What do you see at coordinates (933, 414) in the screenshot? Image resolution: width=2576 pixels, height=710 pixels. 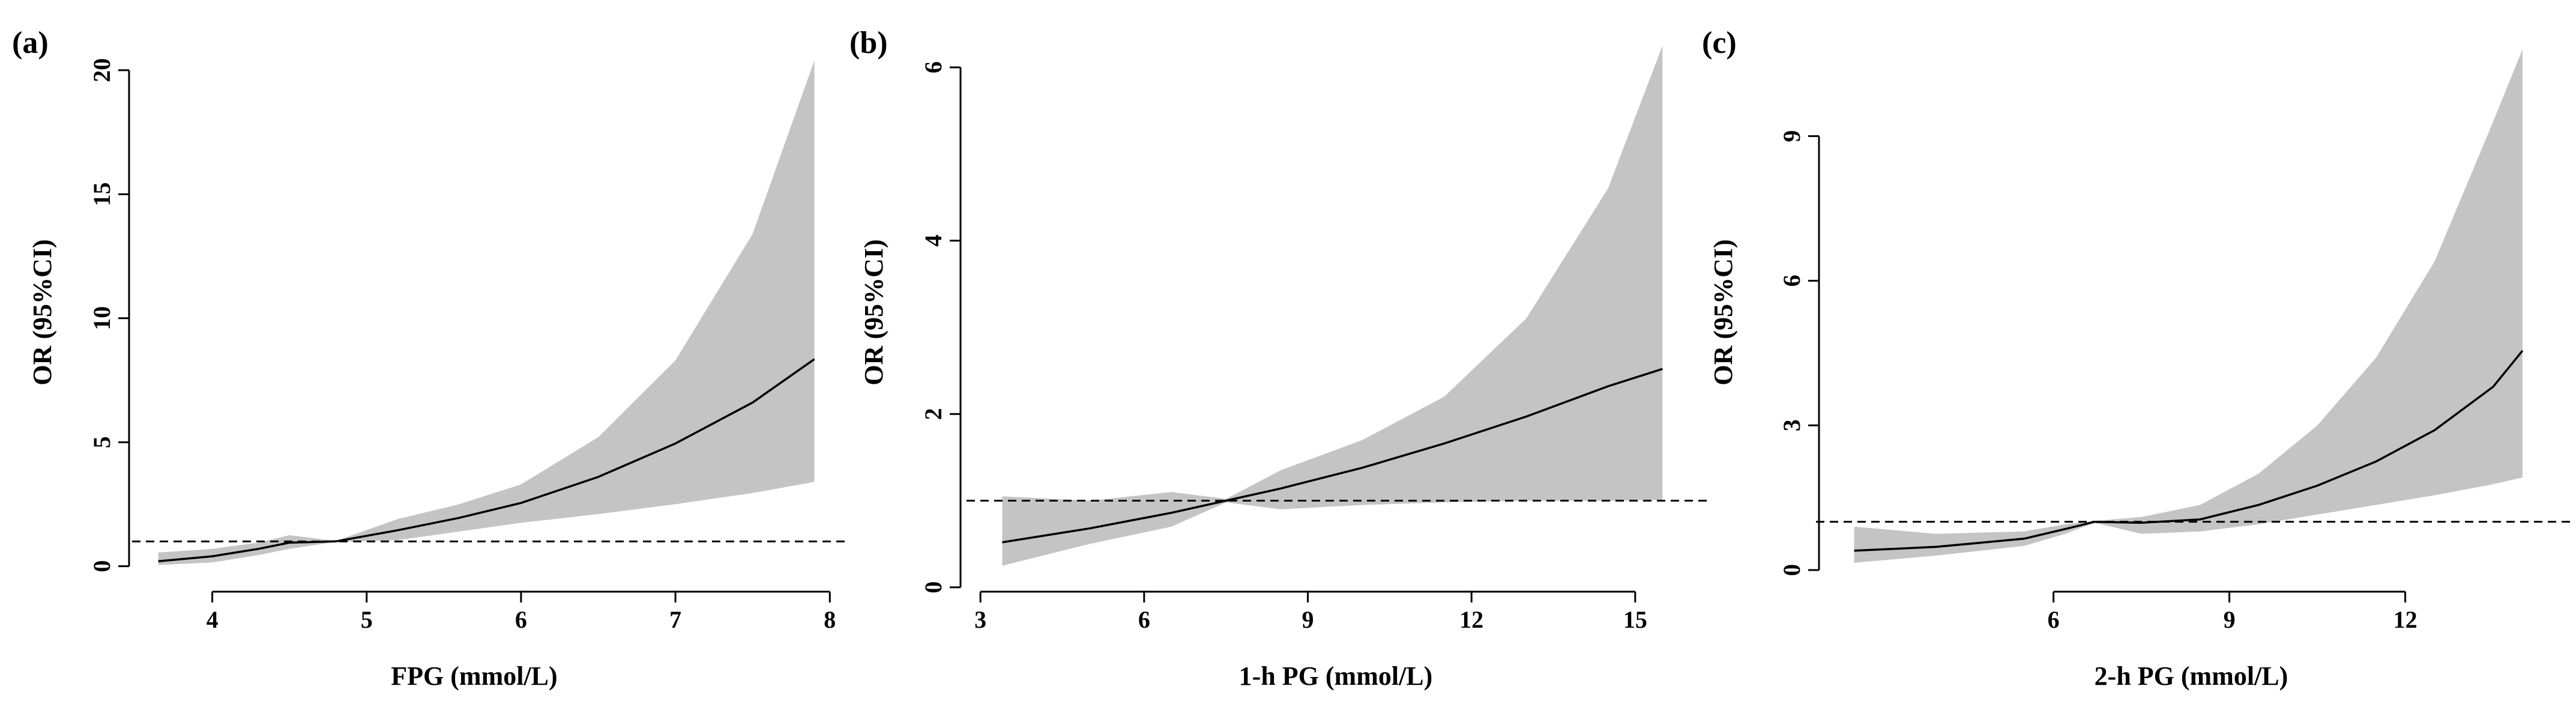 I see `y-tick-label: 2` at bounding box center [933, 414].